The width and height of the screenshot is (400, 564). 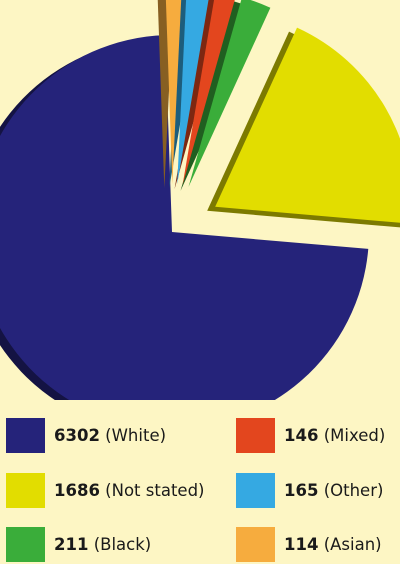 I want to click on legend-swatch-white, so click(x=25, y=435).